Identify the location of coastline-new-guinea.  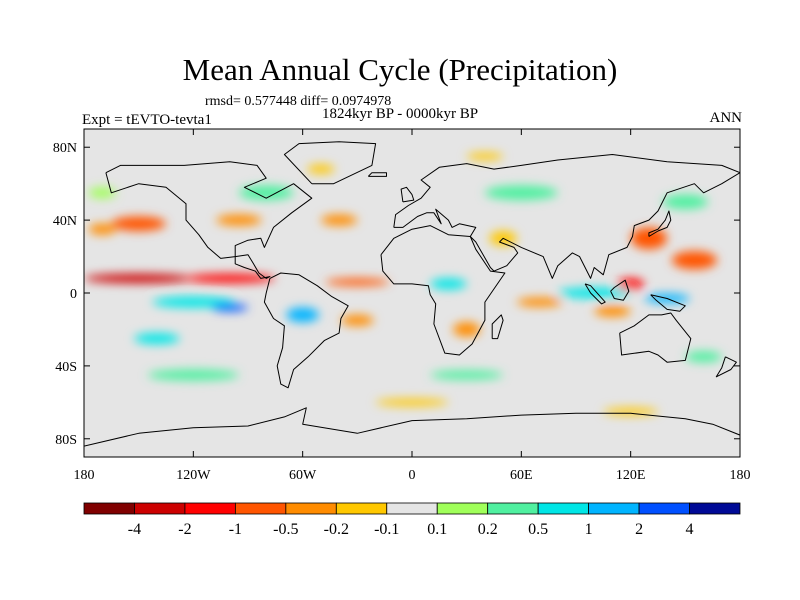
(668, 303).